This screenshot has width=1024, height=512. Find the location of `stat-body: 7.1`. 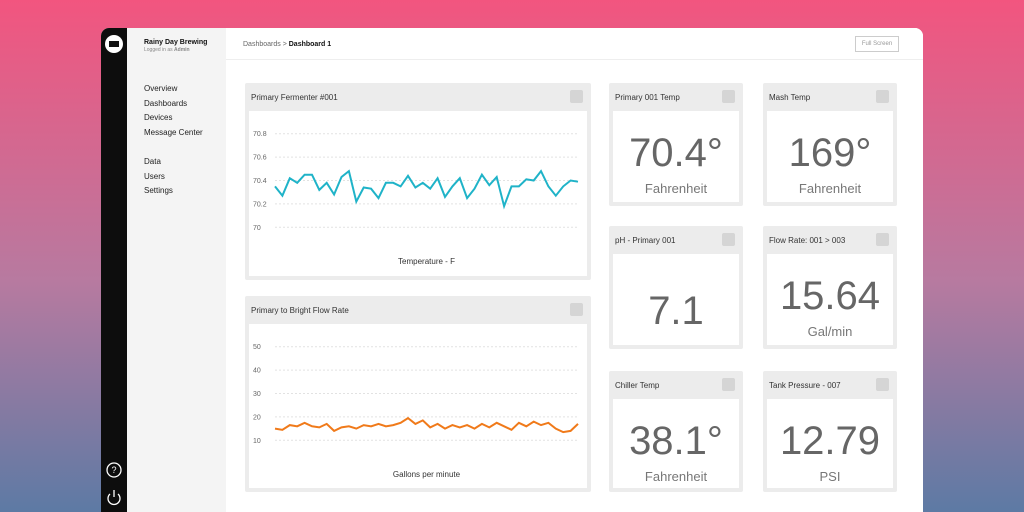

stat-body: 7.1 is located at coordinates (676, 299).